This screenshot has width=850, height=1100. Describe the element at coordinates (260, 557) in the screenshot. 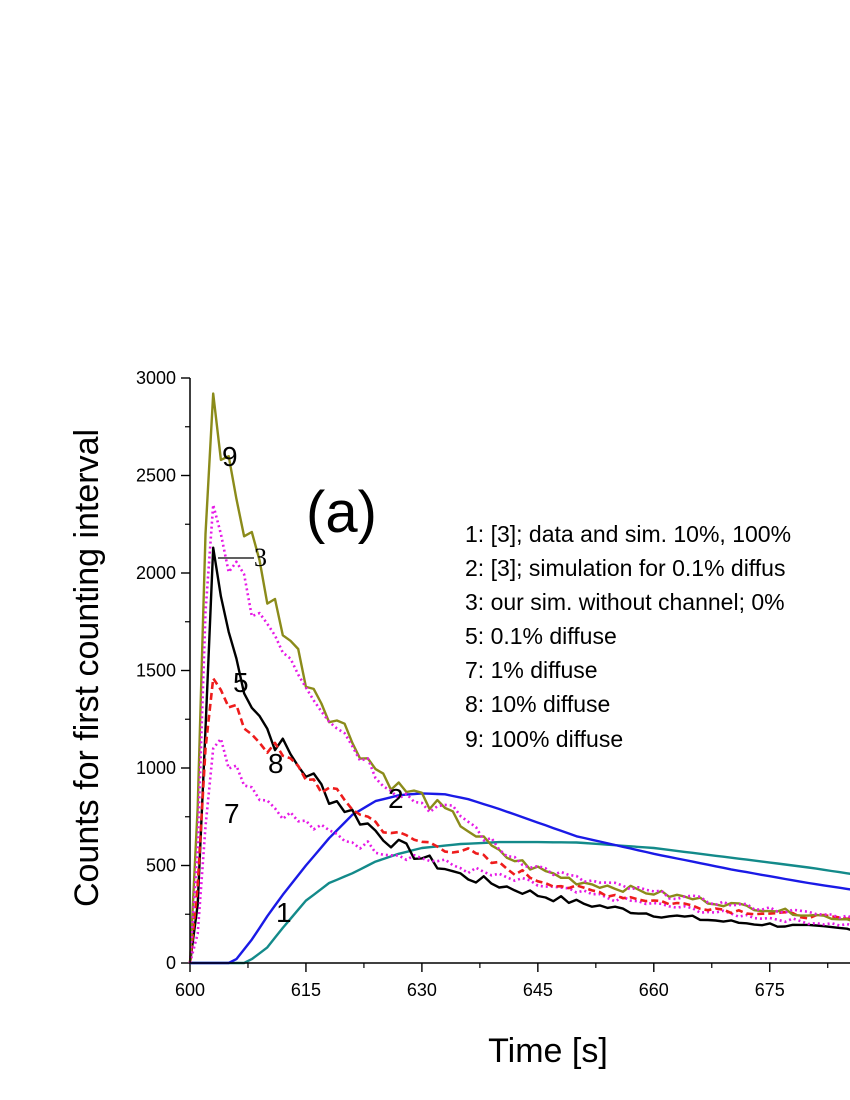

I see `curve-label-3: 3` at that location.